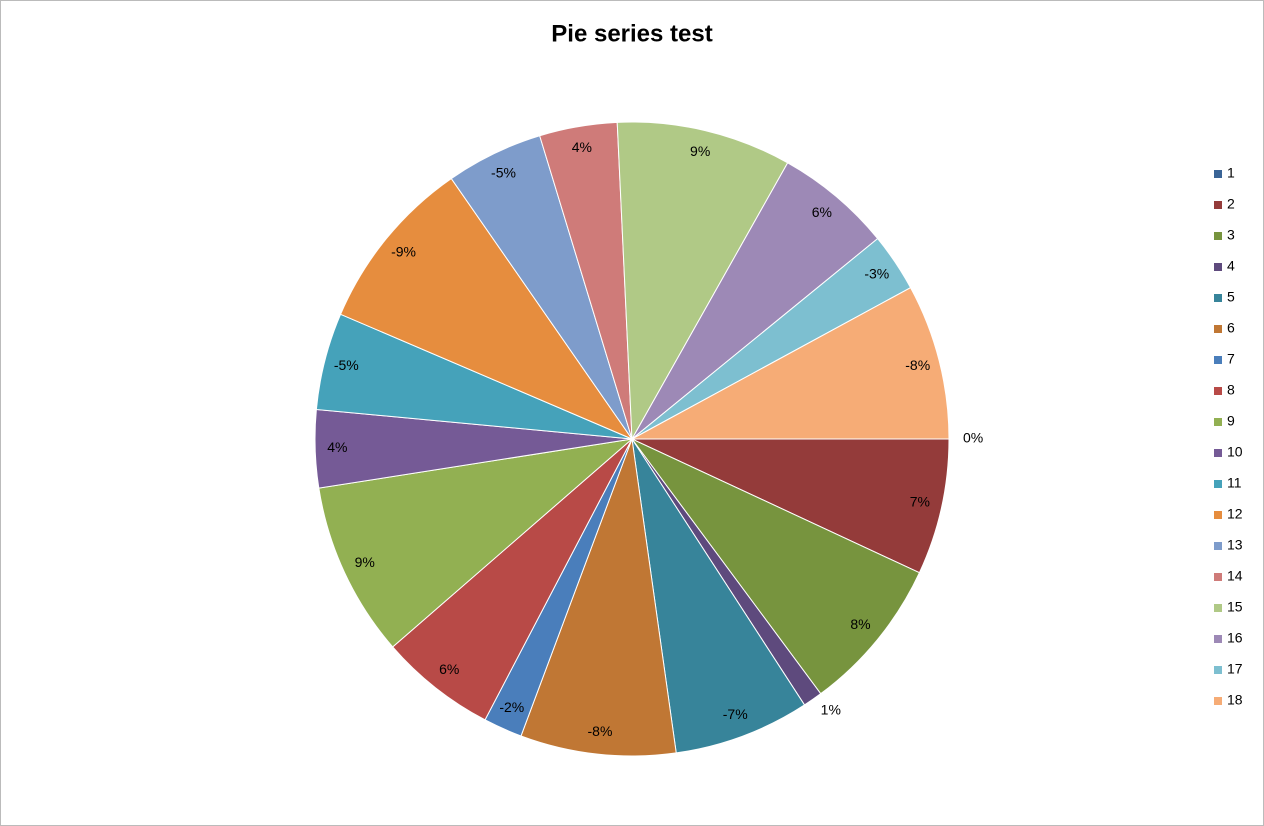 The height and width of the screenshot is (826, 1264). What do you see at coordinates (1235, 700) in the screenshot?
I see `legend-label: 18` at bounding box center [1235, 700].